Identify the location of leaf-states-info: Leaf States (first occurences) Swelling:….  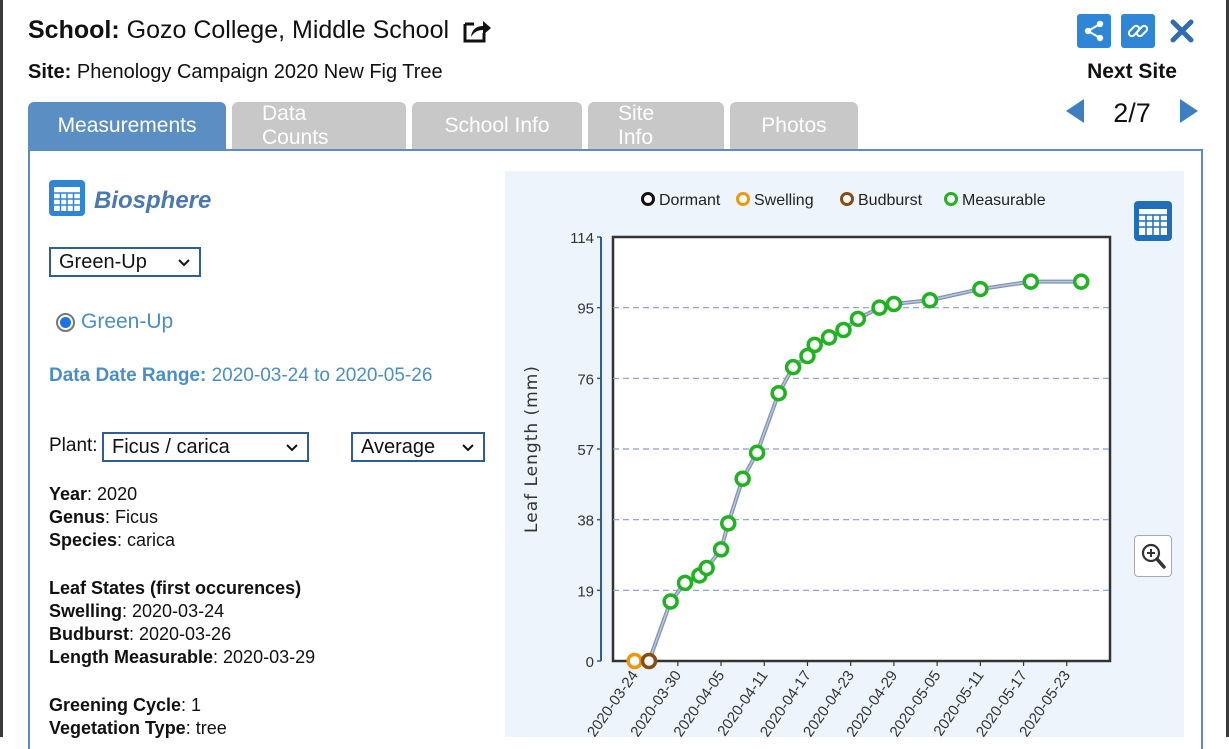
(182, 623).